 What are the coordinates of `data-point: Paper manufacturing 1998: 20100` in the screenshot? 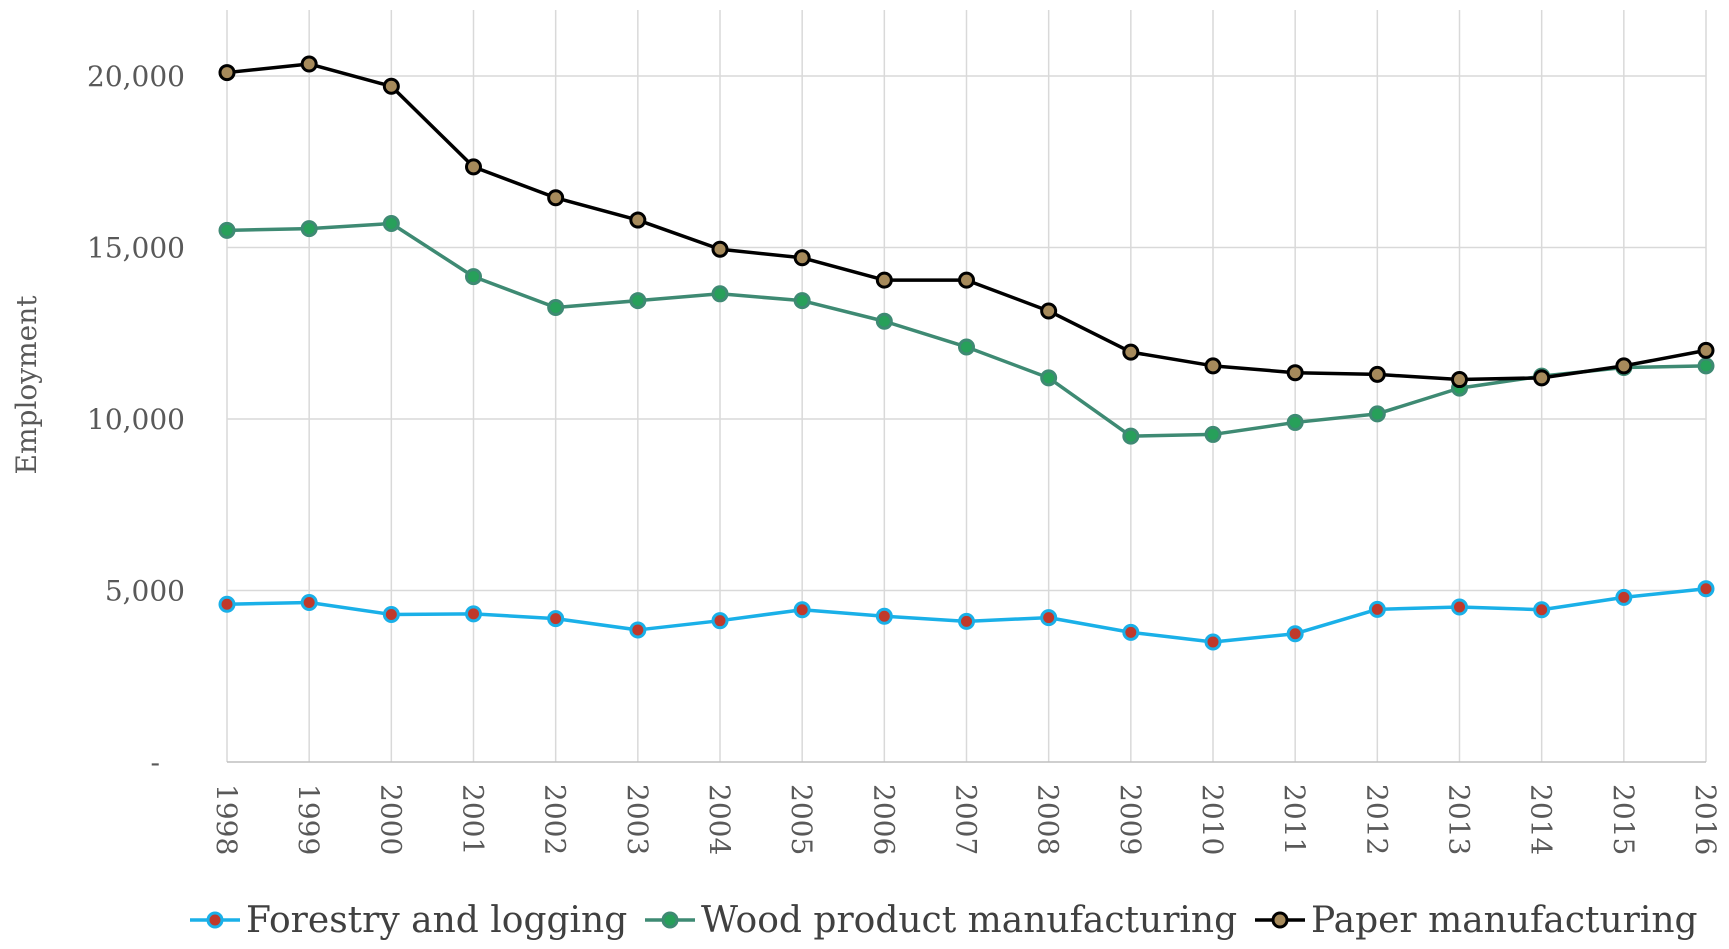 It's located at (227, 73).